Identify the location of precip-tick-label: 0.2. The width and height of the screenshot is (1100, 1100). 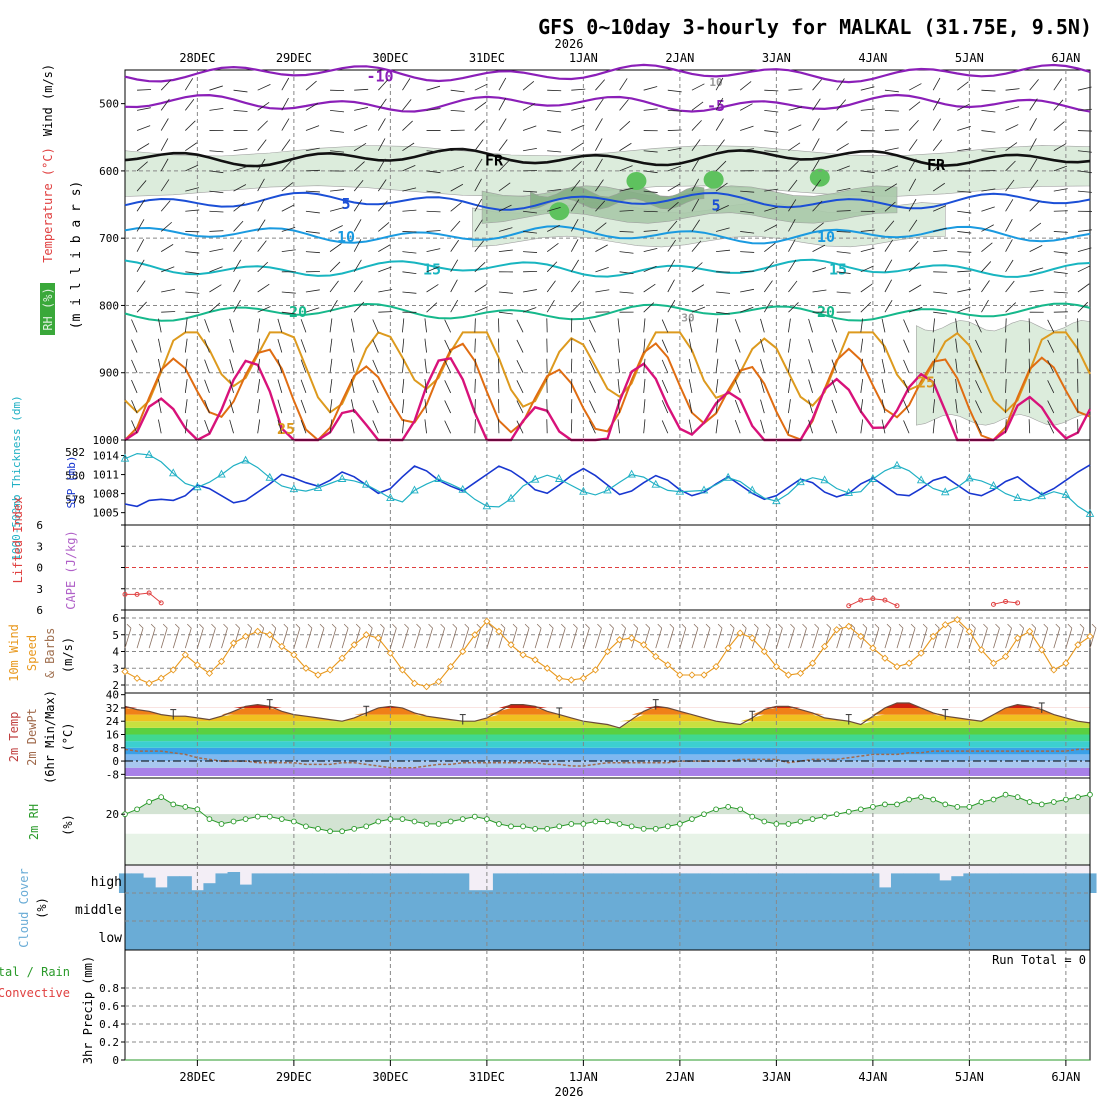
(109, 1042).